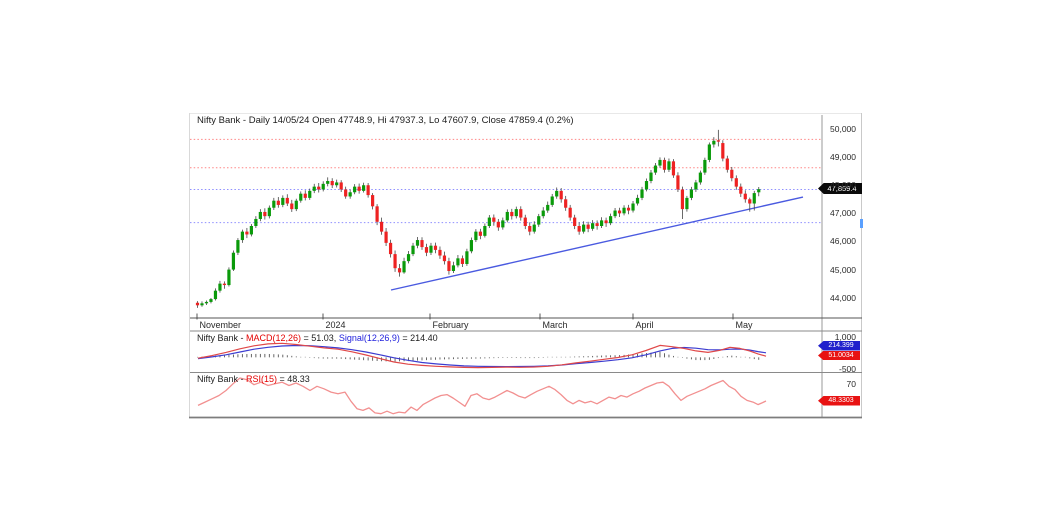 This screenshot has width=1046, height=530. What do you see at coordinates (597, 243) in the screenshot?
I see `trendline-group` at bounding box center [597, 243].